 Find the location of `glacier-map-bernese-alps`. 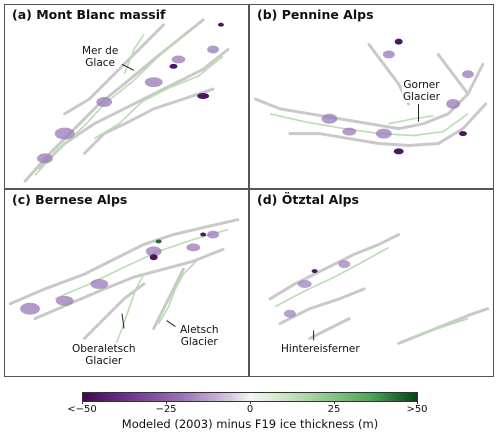

glacier-map-bernese-alps is located at coordinates (124, 283).